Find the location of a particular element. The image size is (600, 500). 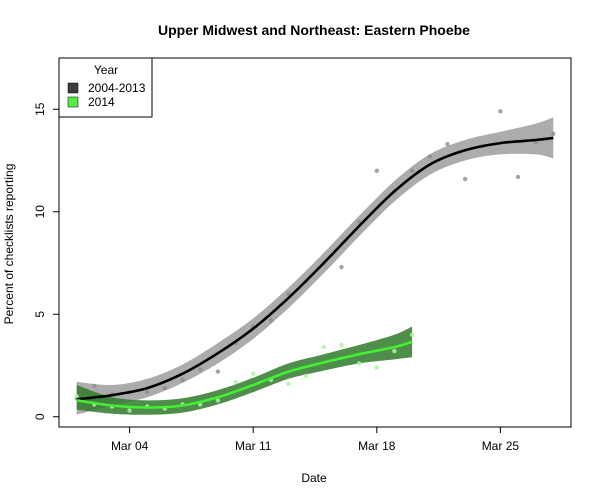

legend: Year 2004-2013 2014 is located at coordinates (105, 87).